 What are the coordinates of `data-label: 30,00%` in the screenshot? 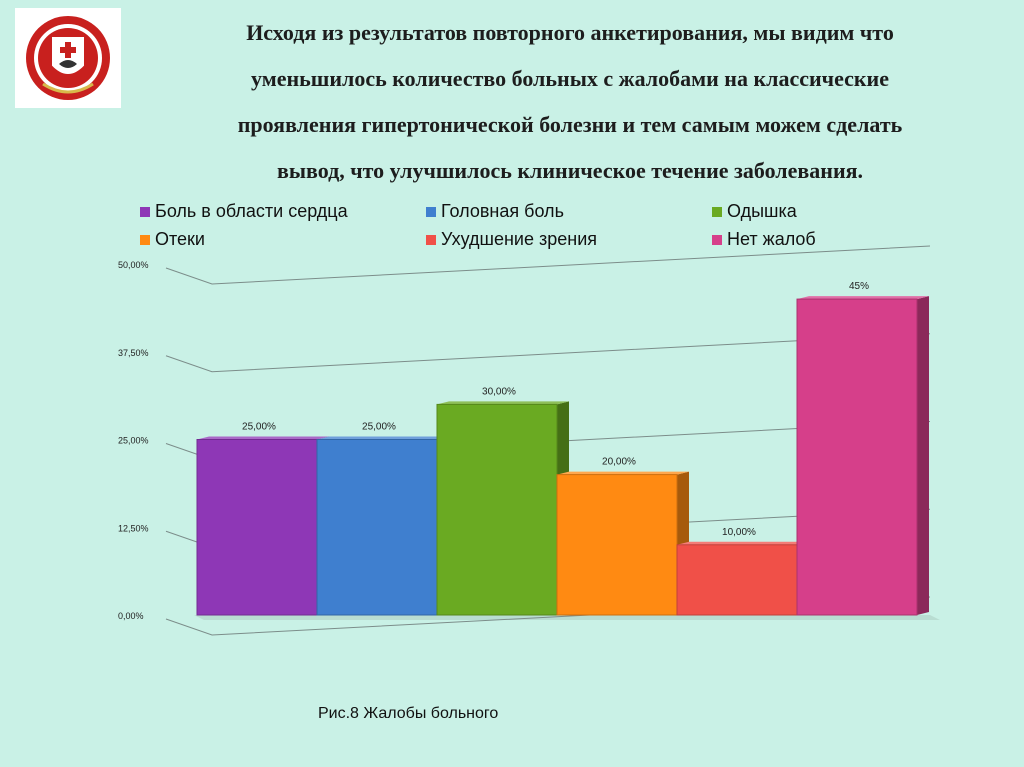 It's located at (499, 391).